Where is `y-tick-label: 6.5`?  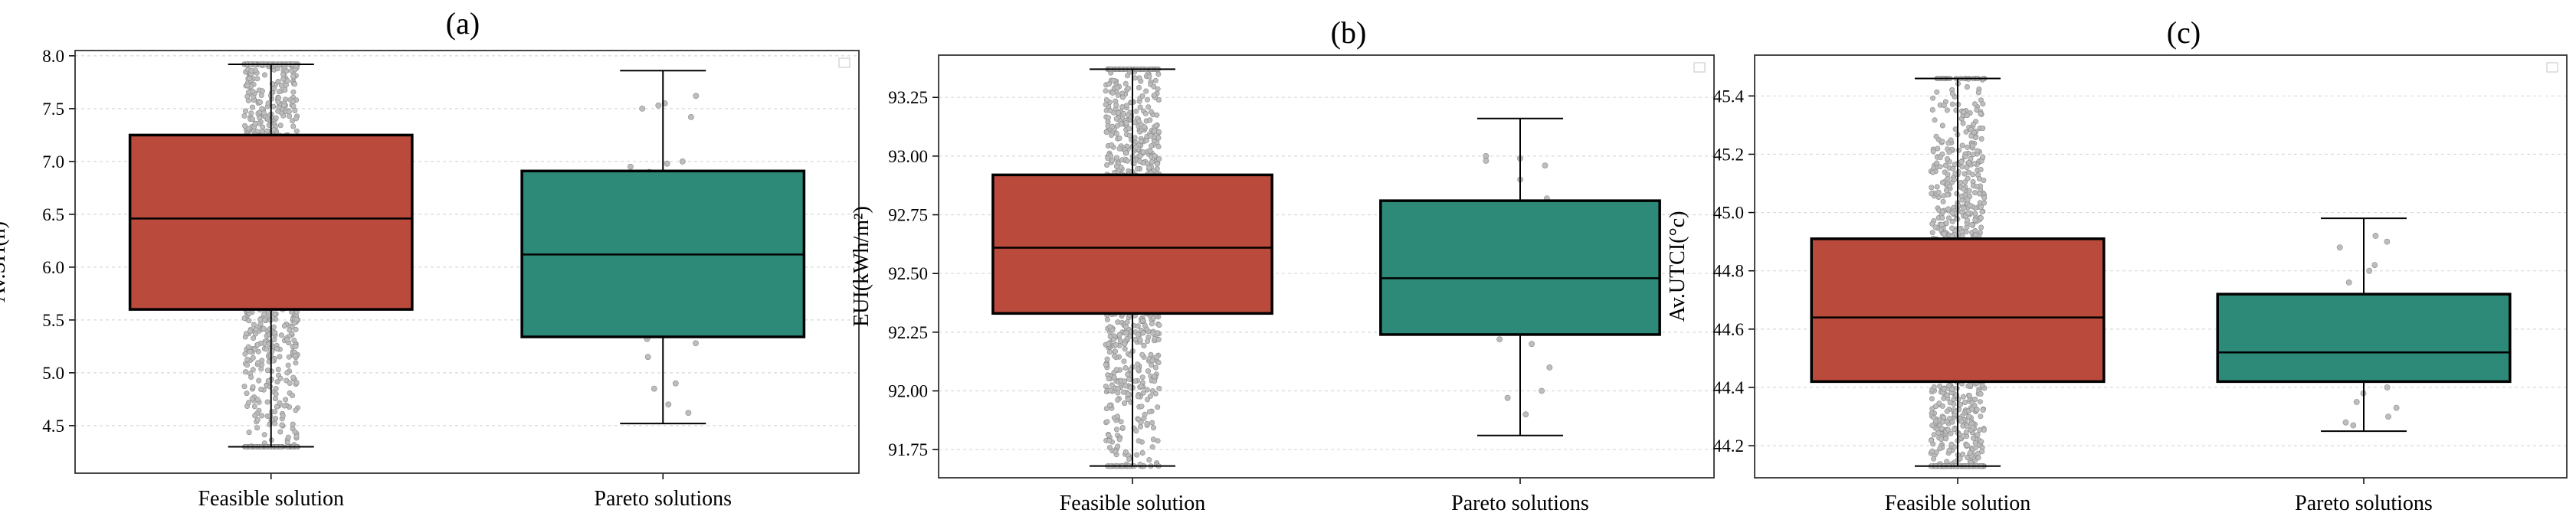 y-tick-label: 6.5 is located at coordinates (53, 215).